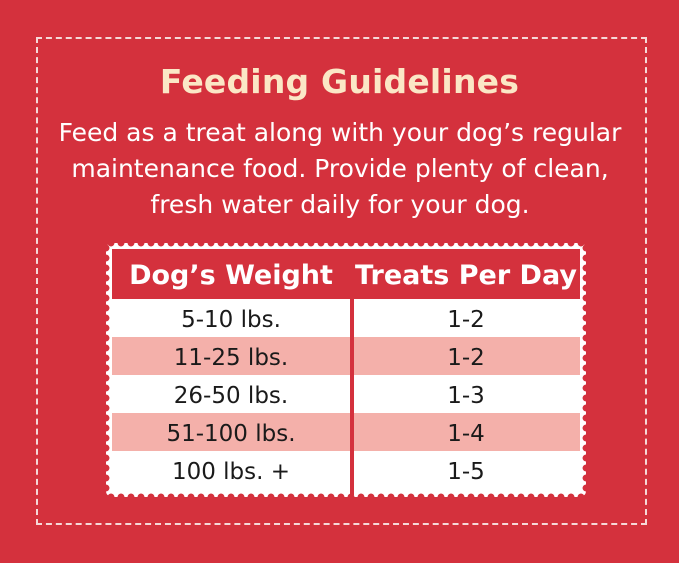 The height and width of the screenshot is (563, 679). What do you see at coordinates (352, 372) in the screenshot?
I see `column-divider` at bounding box center [352, 372].